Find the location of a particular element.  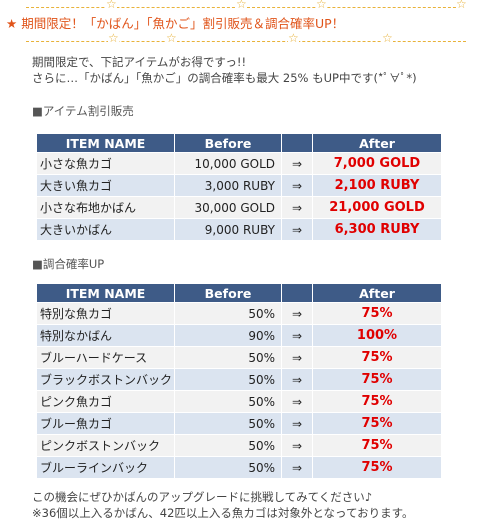

after-value: 2,100 RUBY is located at coordinates (377, 185).